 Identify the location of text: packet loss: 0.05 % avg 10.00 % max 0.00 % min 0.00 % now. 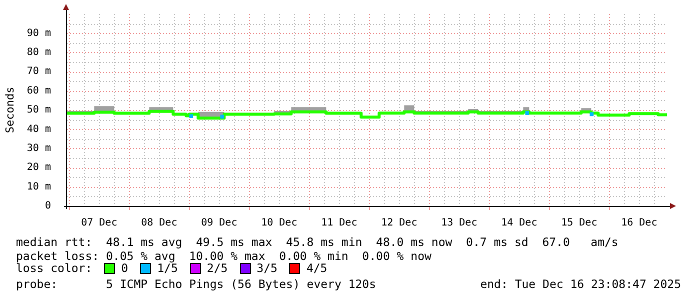
(224, 256).